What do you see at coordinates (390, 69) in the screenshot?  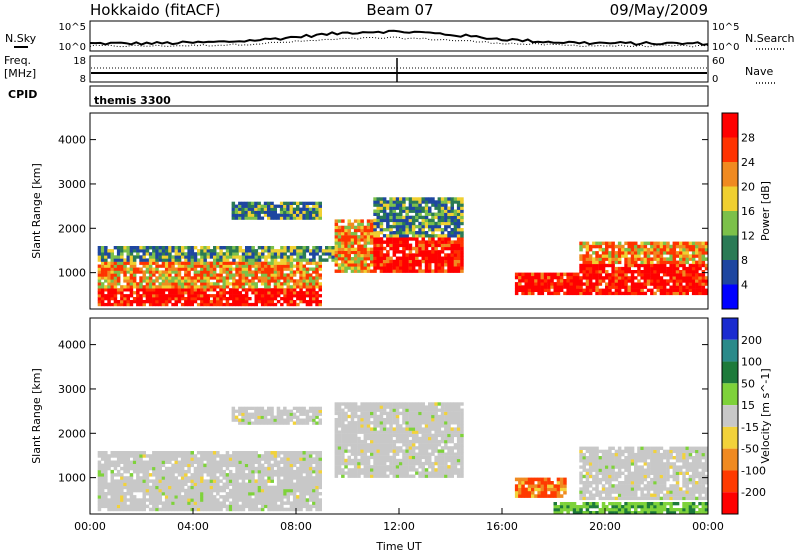 I see `freq-panel: 18 8 60 0 Freq. [MHz] Nave` at bounding box center [390, 69].